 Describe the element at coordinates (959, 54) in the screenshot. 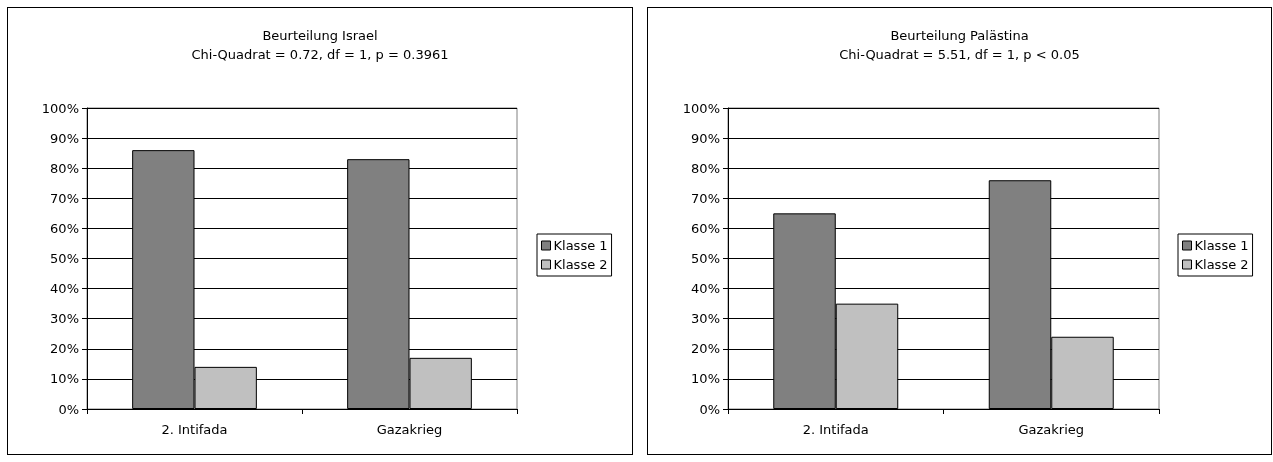

I see `chart-subtitle: Chi-Quadrat = 5.51, df = 1, p < 0.05` at that location.